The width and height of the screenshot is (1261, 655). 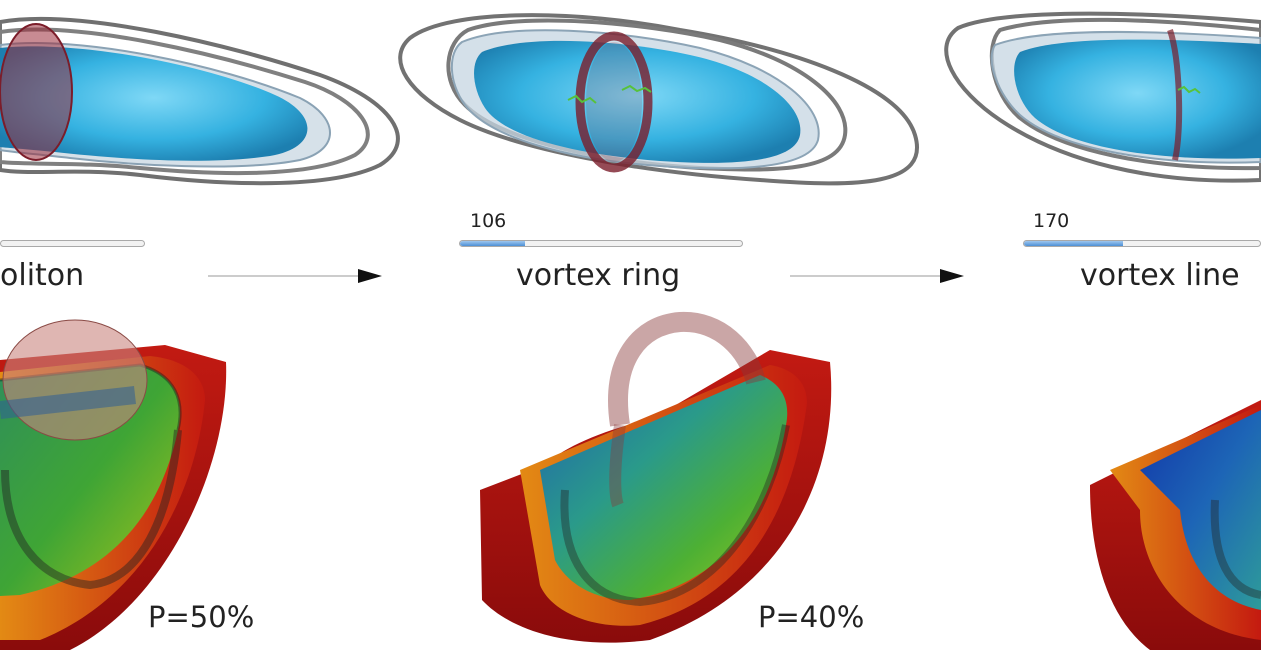 I want to click on pressure-label-2: P=40%, so click(x=811, y=617).